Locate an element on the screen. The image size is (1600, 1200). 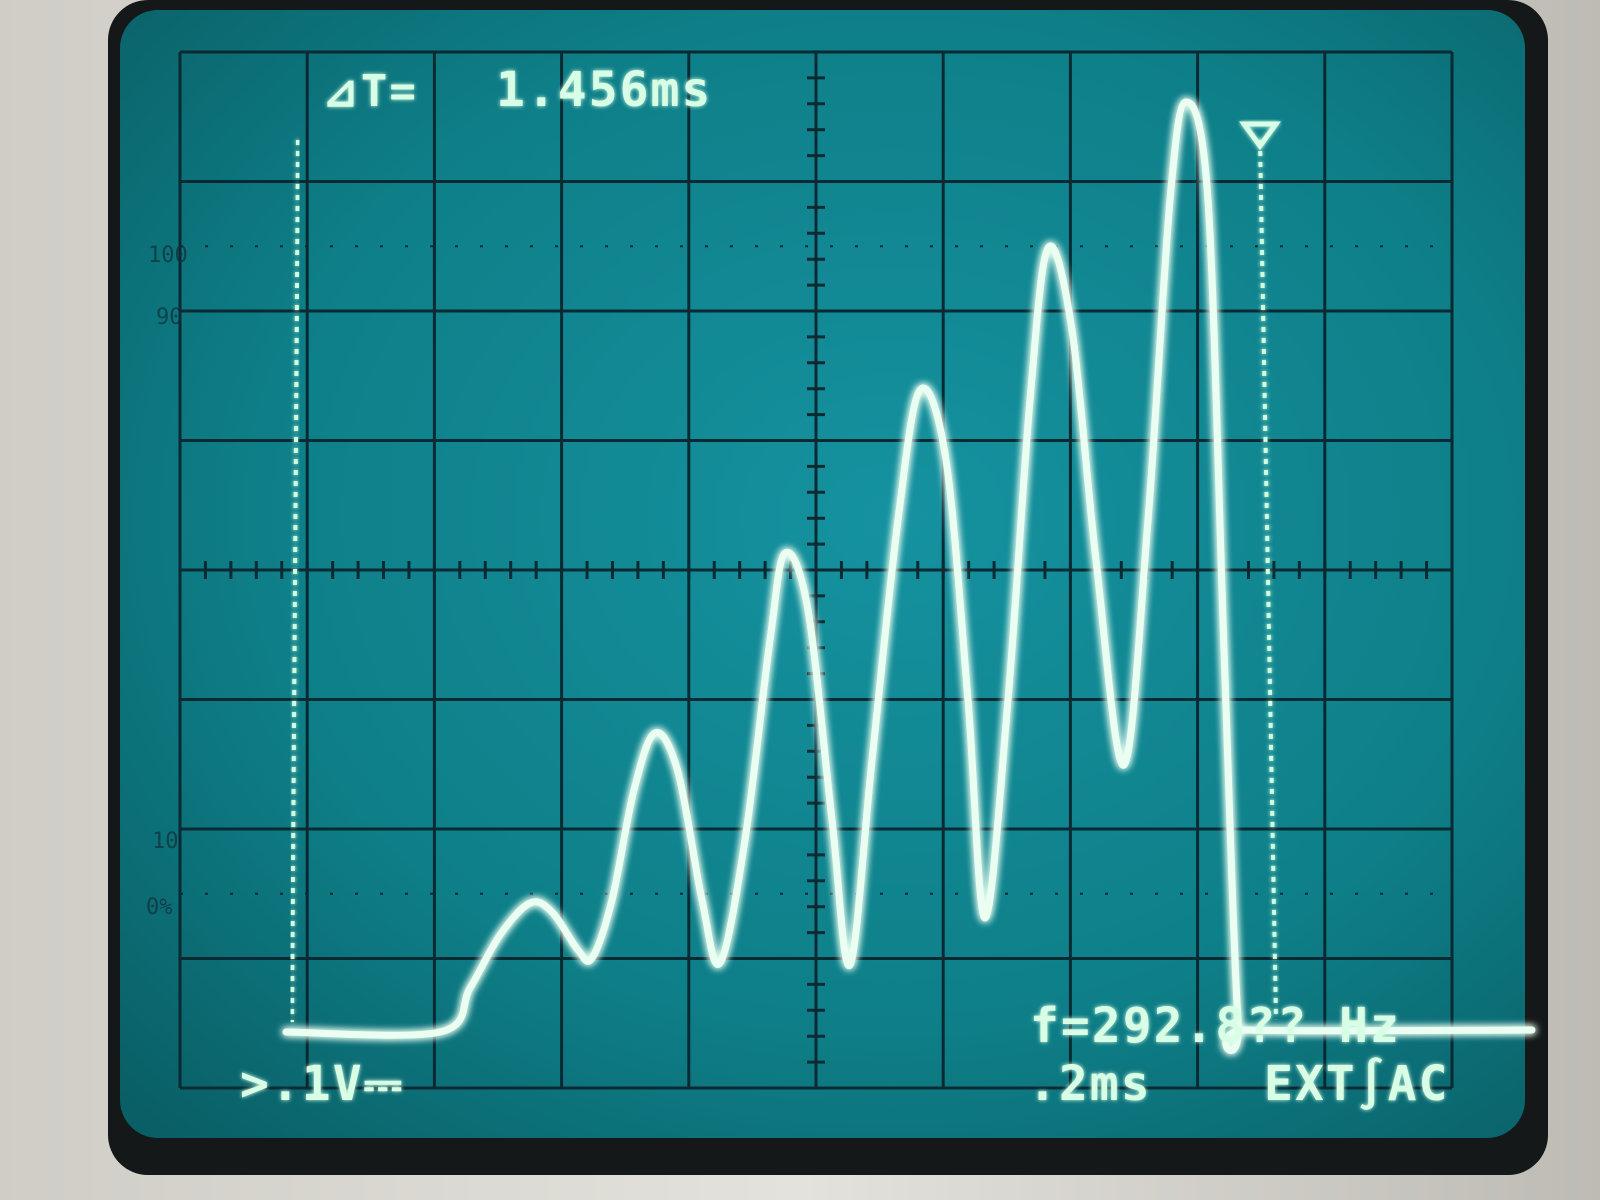
volts-per-div-readout: >.1V⎓ is located at coordinates (322, 1084).